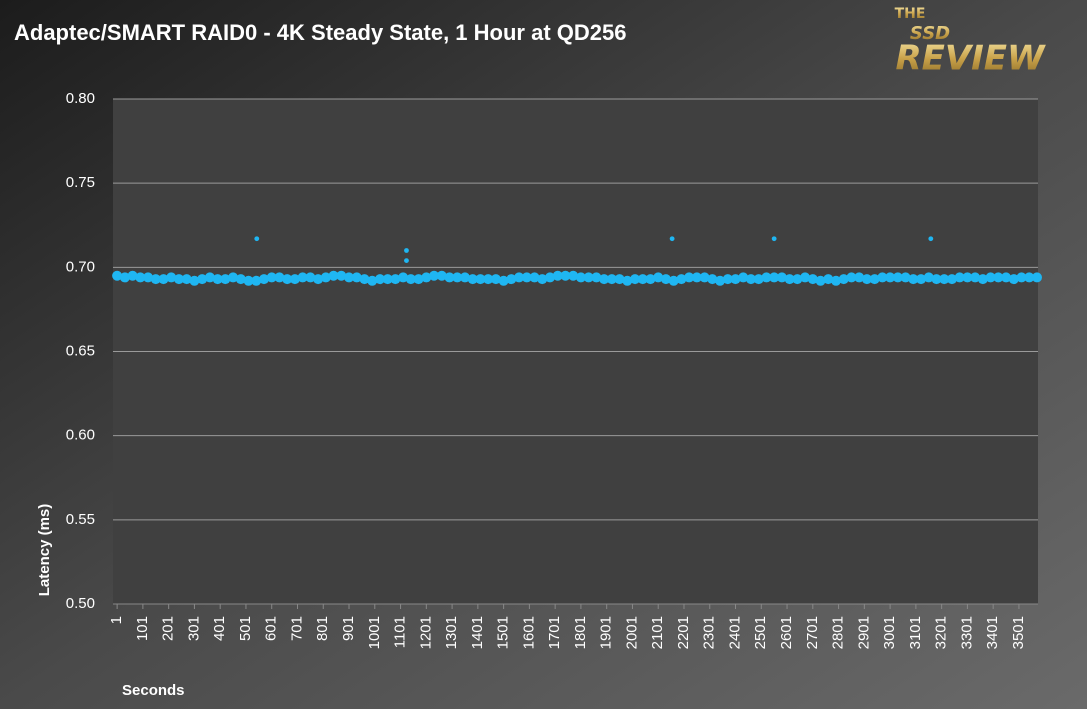 This screenshot has width=1087, height=709. Describe the element at coordinates (80, 182) in the screenshot. I see `y-tick-label: 0.75` at that location.